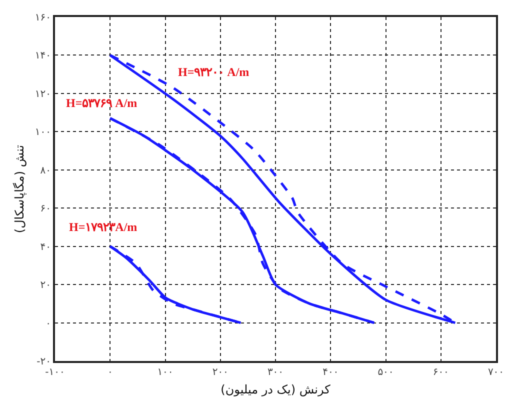  What do you see at coordinates (275, 389) in the screenshot?
I see `x-axis-title: کرنش (یک در میلیون)` at bounding box center [275, 389].